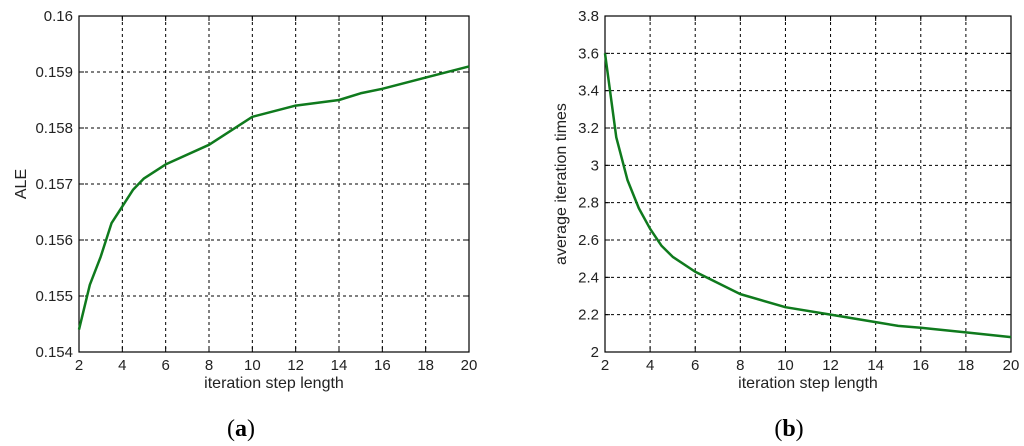  Describe the element at coordinates (54, 184) in the screenshot. I see `y-tick-label: 0.157` at that location.